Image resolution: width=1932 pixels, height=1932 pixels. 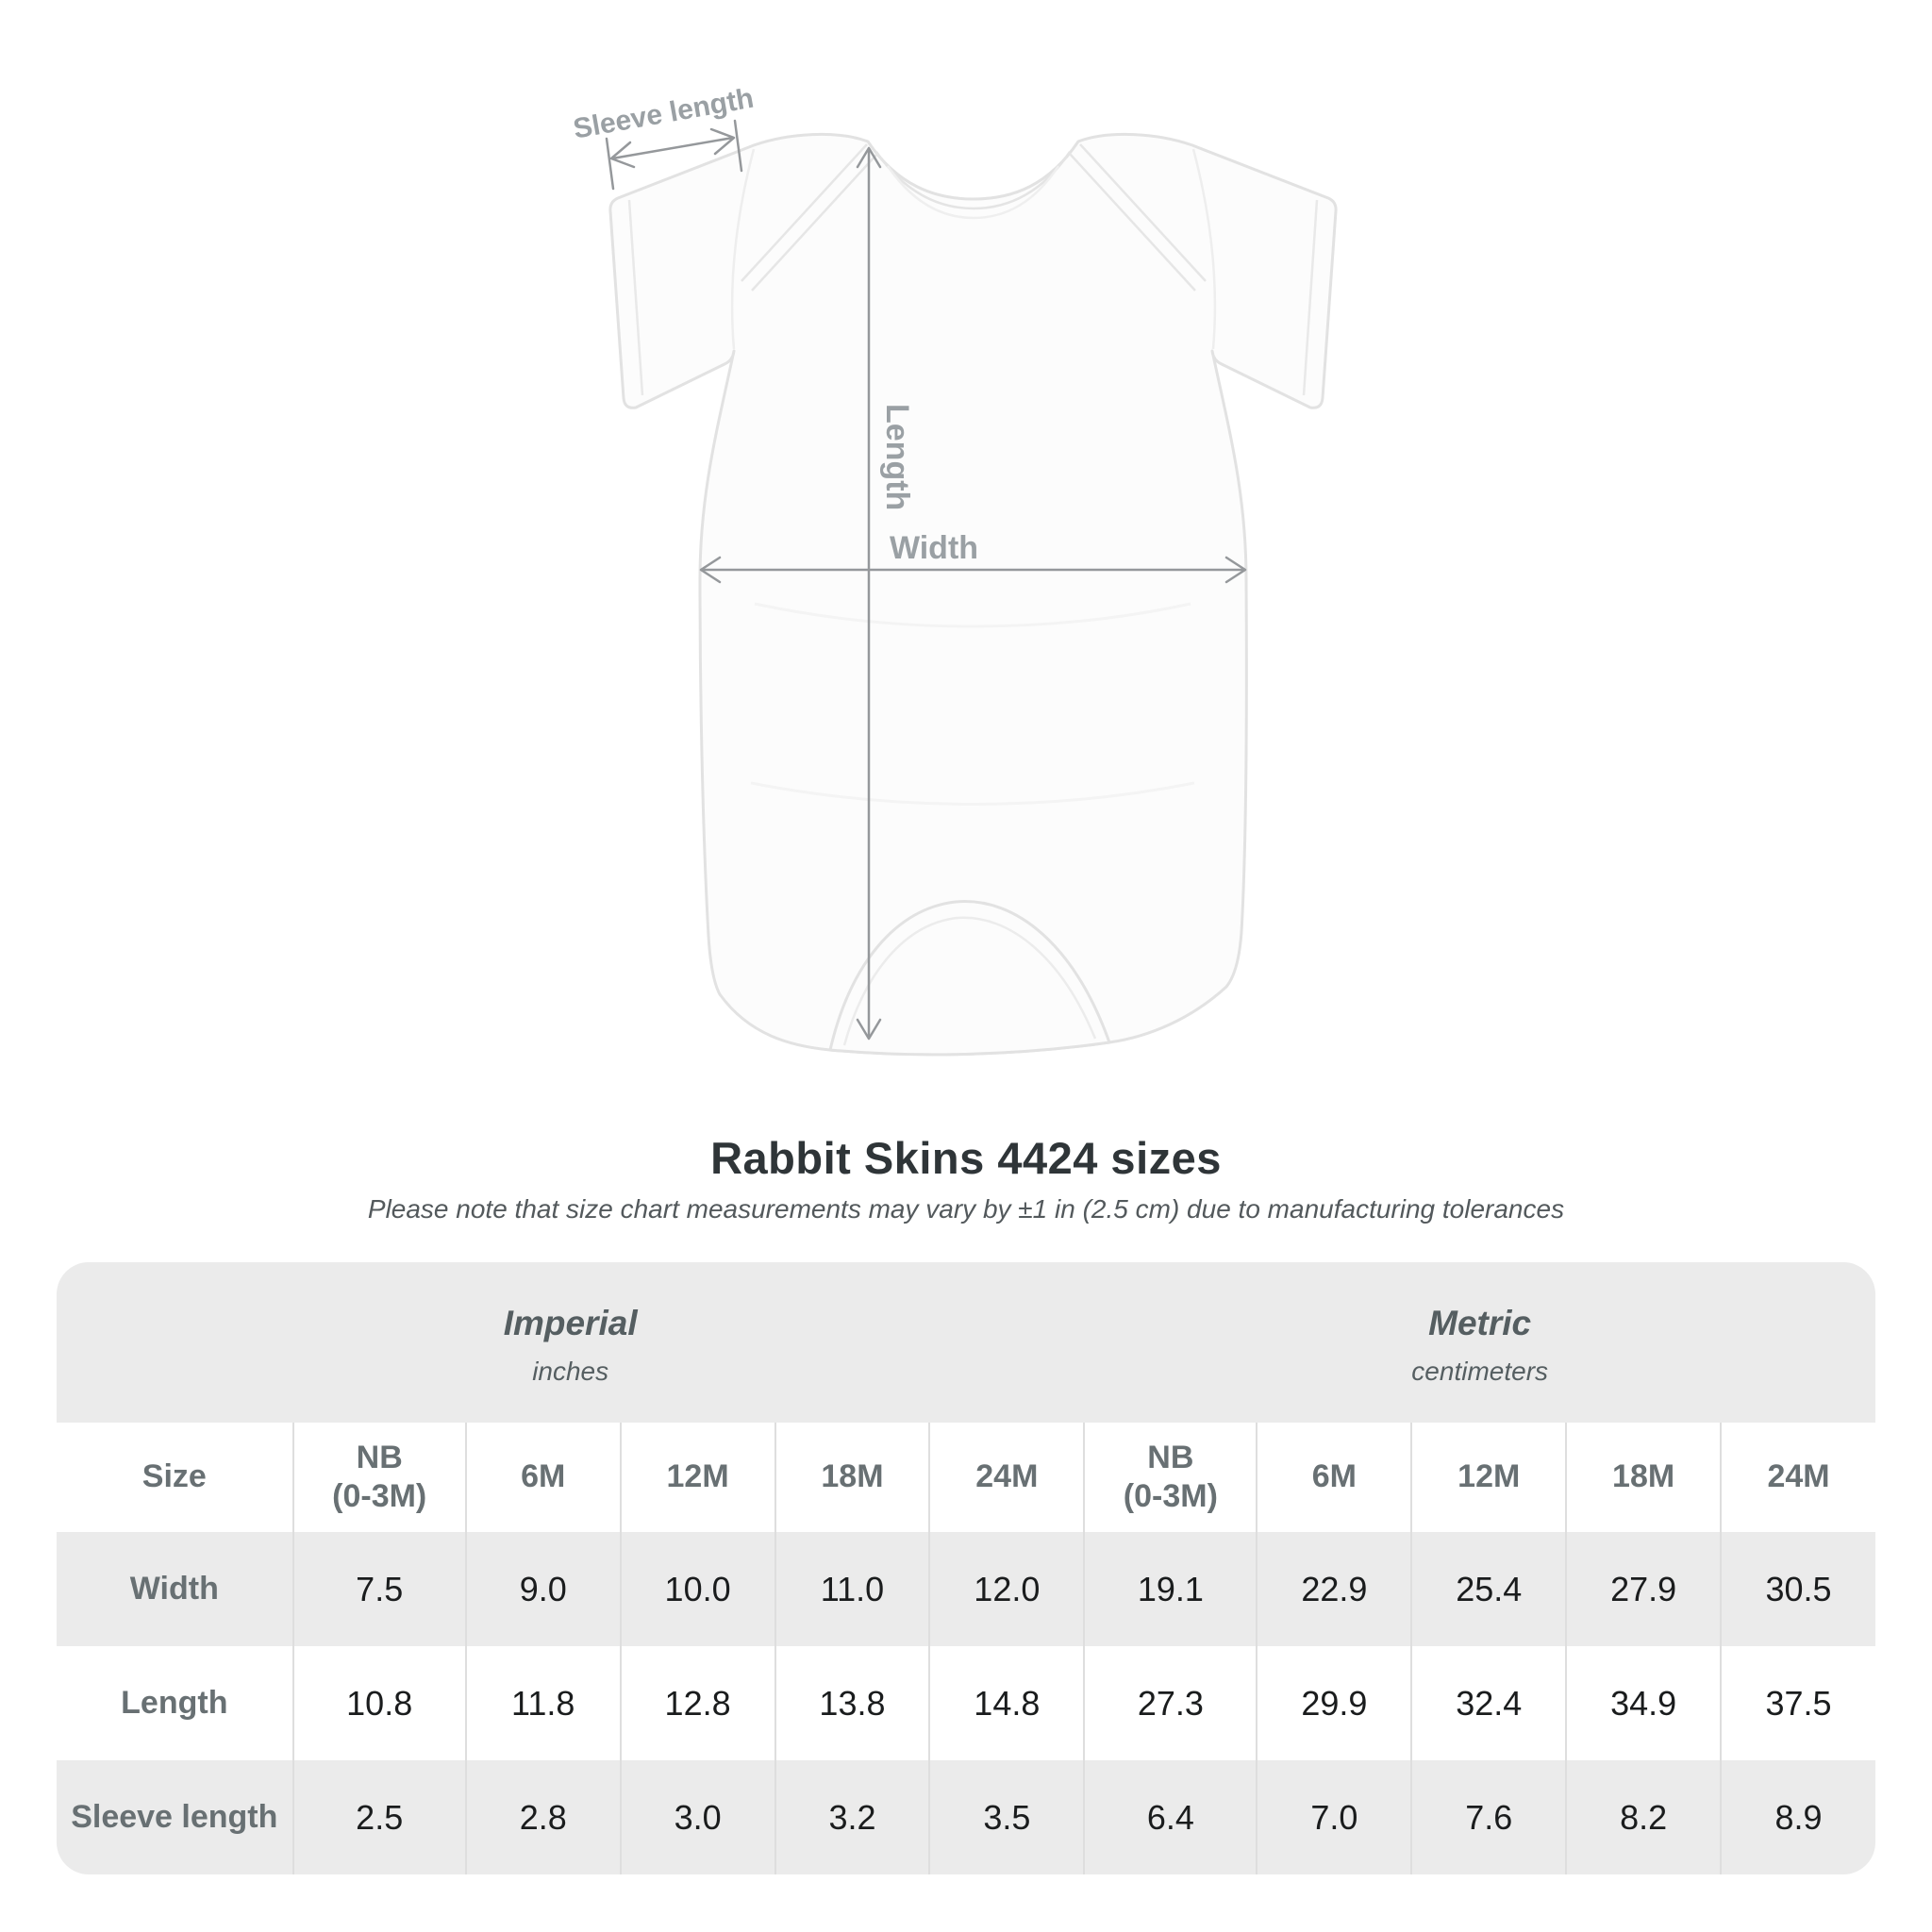 What do you see at coordinates (697, 1478) in the screenshot?
I see `column-header-imperial-12m: 12M` at bounding box center [697, 1478].